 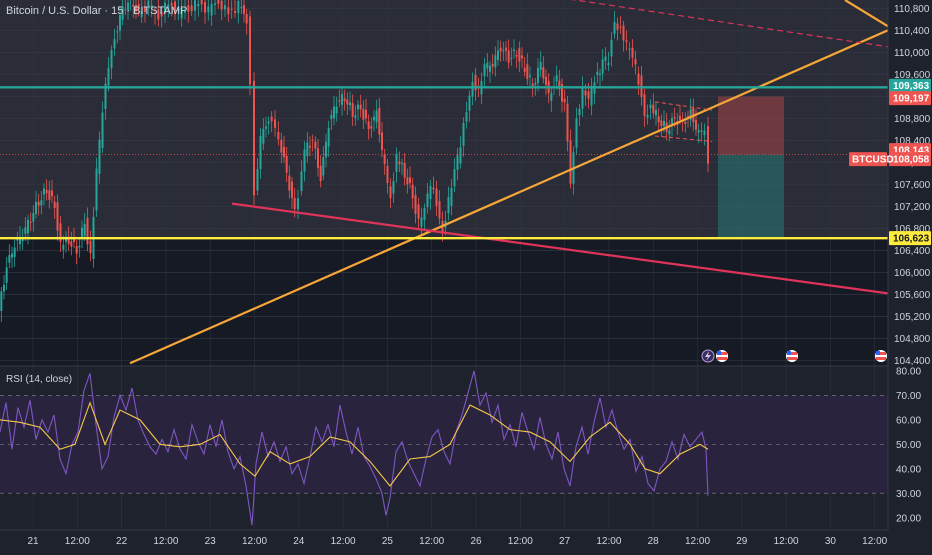 What do you see at coordinates (912, 295) in the screenshot?
I see `price-tick-label: 105,600` at bounding box center [912, 295].